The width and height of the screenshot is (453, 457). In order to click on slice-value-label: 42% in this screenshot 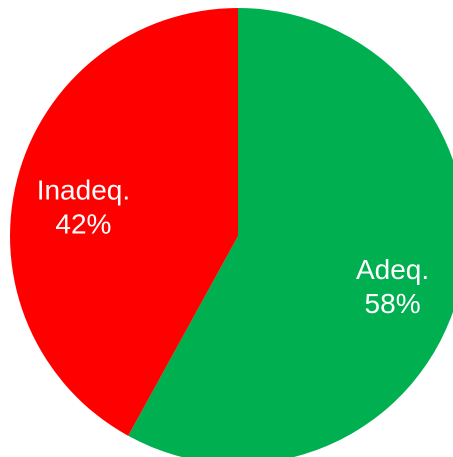, I will do `click(83, 224)`.